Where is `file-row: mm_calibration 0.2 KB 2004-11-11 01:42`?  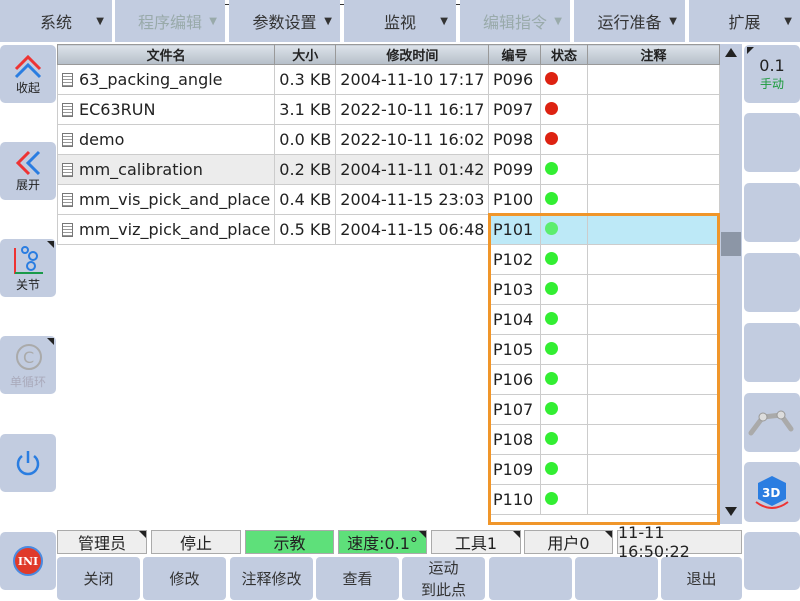 file-row: mm_calibration 0.2 KB 2004-11-11 01:42 is located at coordinates (273, 169).